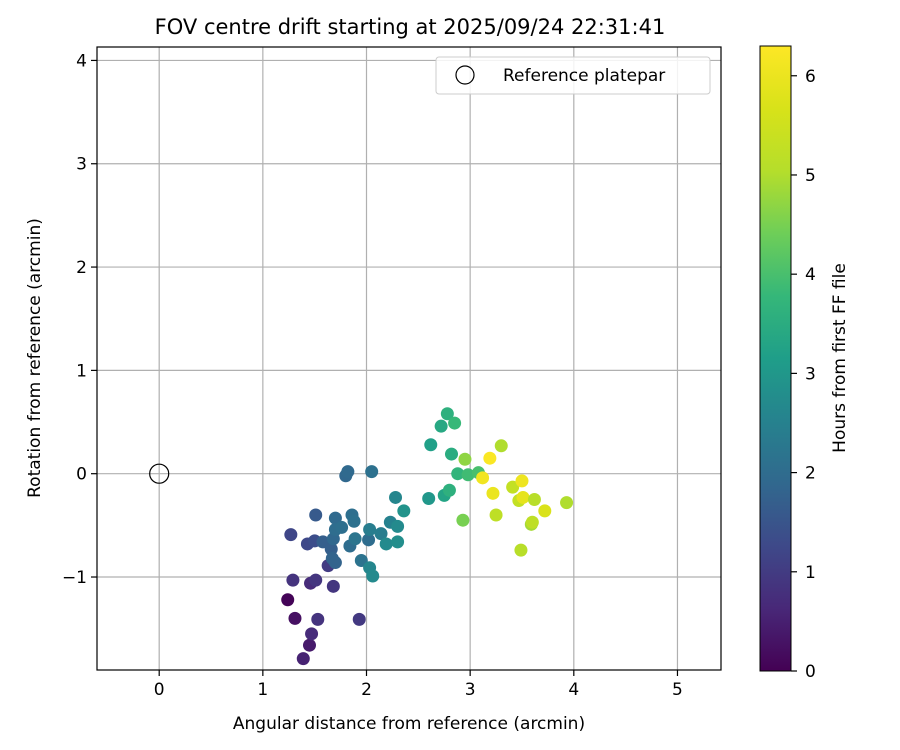  I want to click on y-tick-label: 4, so click(81, 61).